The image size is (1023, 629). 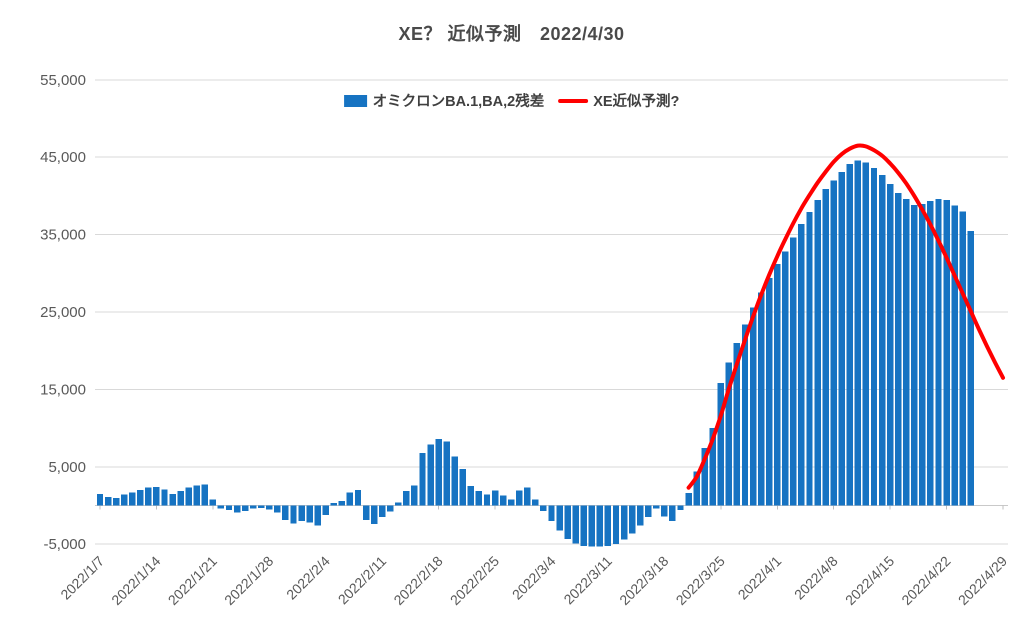 I want to click on x-tick-label: 2022/2/18, so click(x=418, y=581).